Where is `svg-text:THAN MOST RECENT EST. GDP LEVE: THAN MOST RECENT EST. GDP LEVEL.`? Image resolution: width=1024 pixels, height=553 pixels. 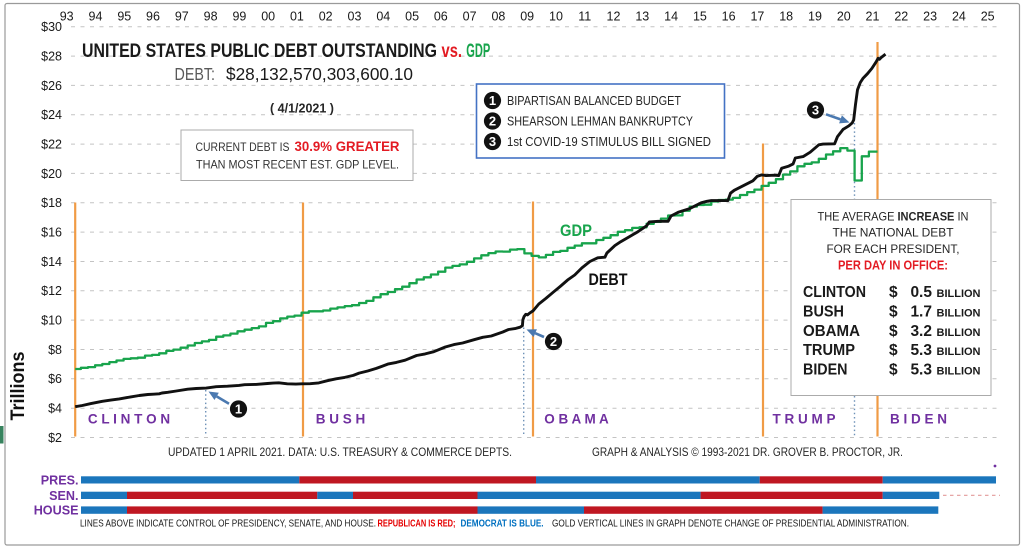 svg-text:THAN MOST RECENT EST. GDP LEVE: THAN MOST RECENT EST. GDP LEVEL. is located at coordinates (297, 165).